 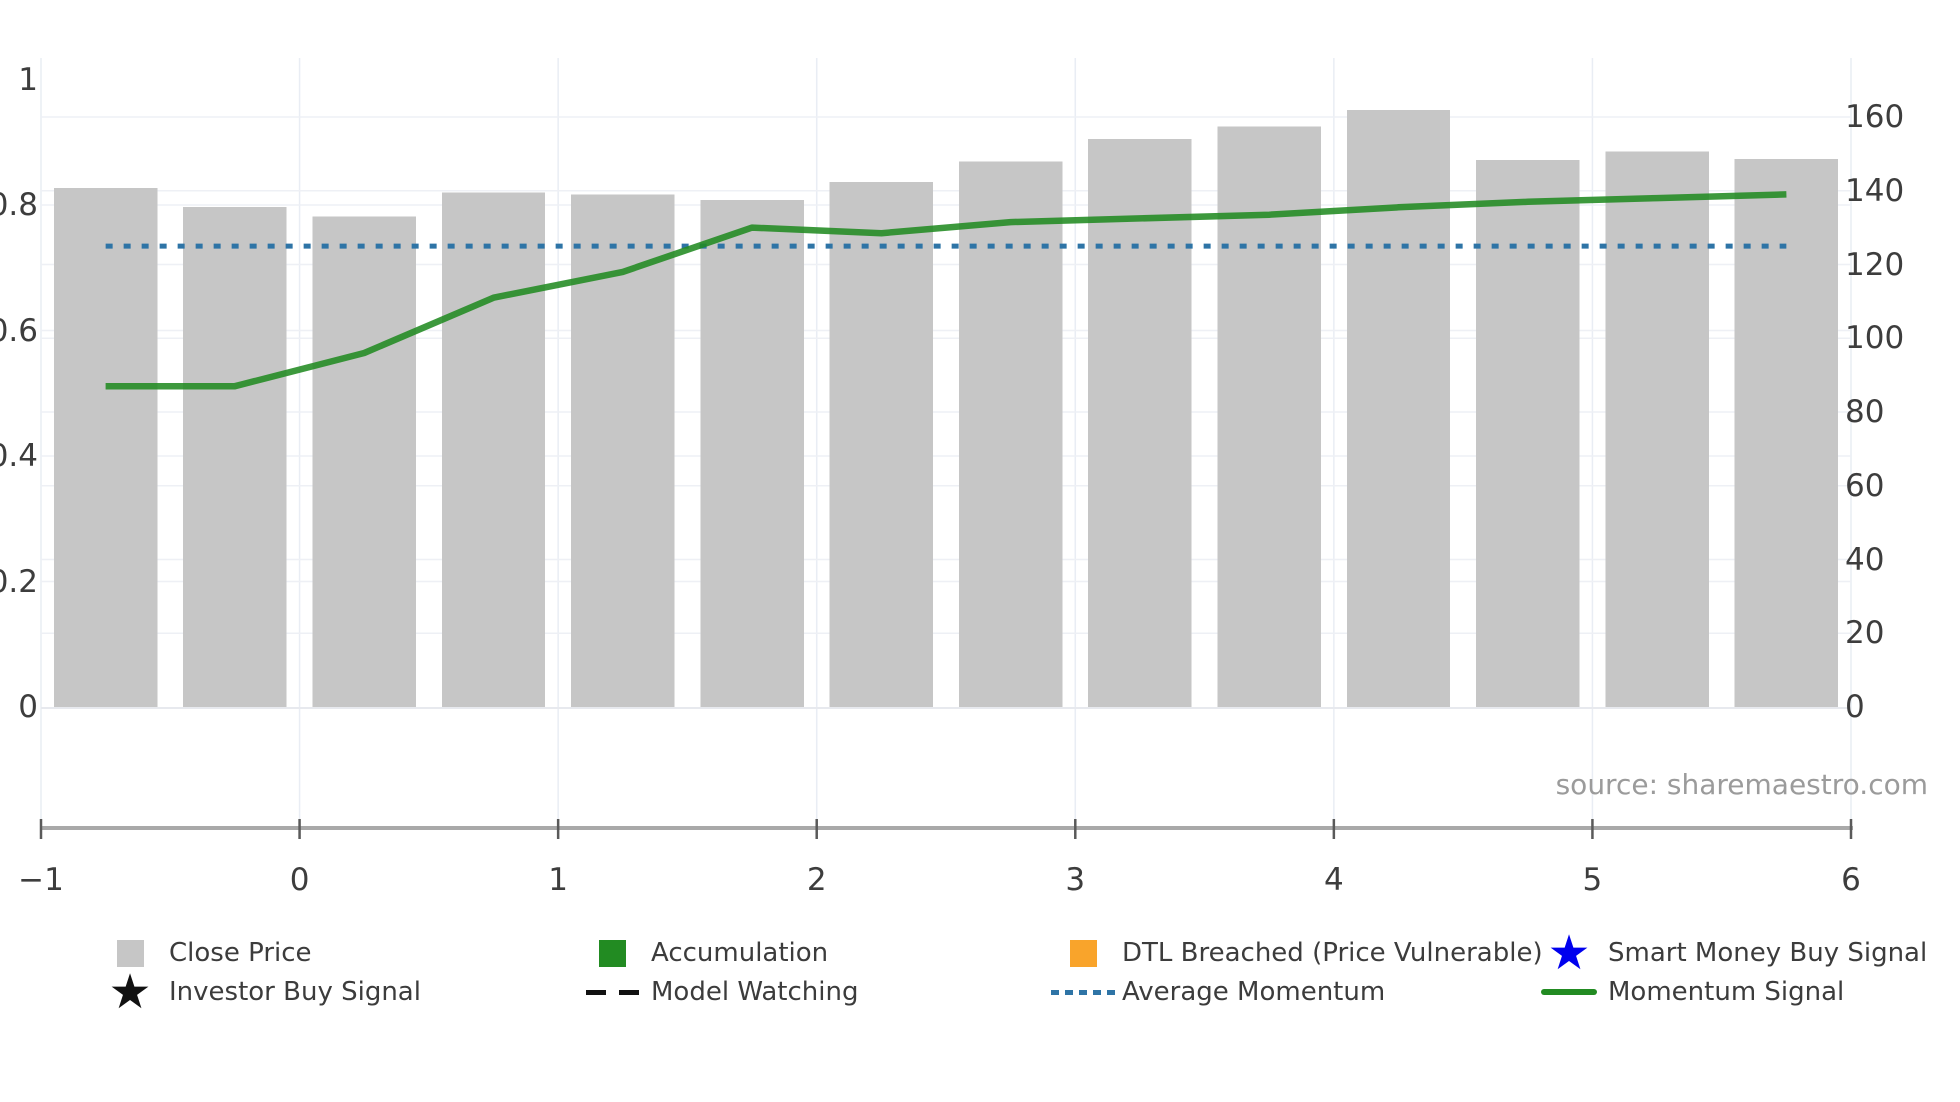 I want to click on model-watching-glyph, so click(x=612, y=992).